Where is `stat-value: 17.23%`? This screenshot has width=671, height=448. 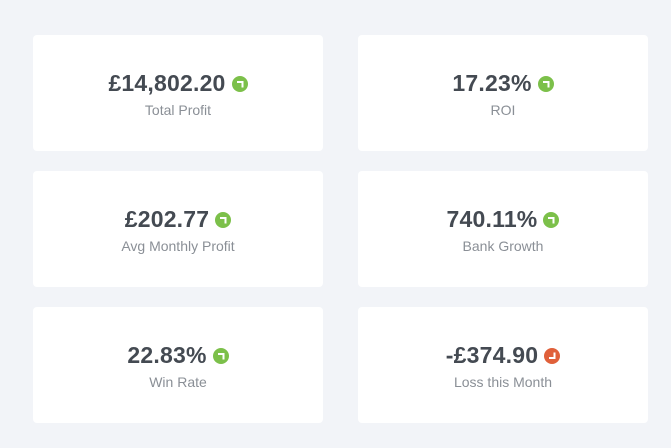 stat-value: 17.23% is located at coordinates (492, 83).